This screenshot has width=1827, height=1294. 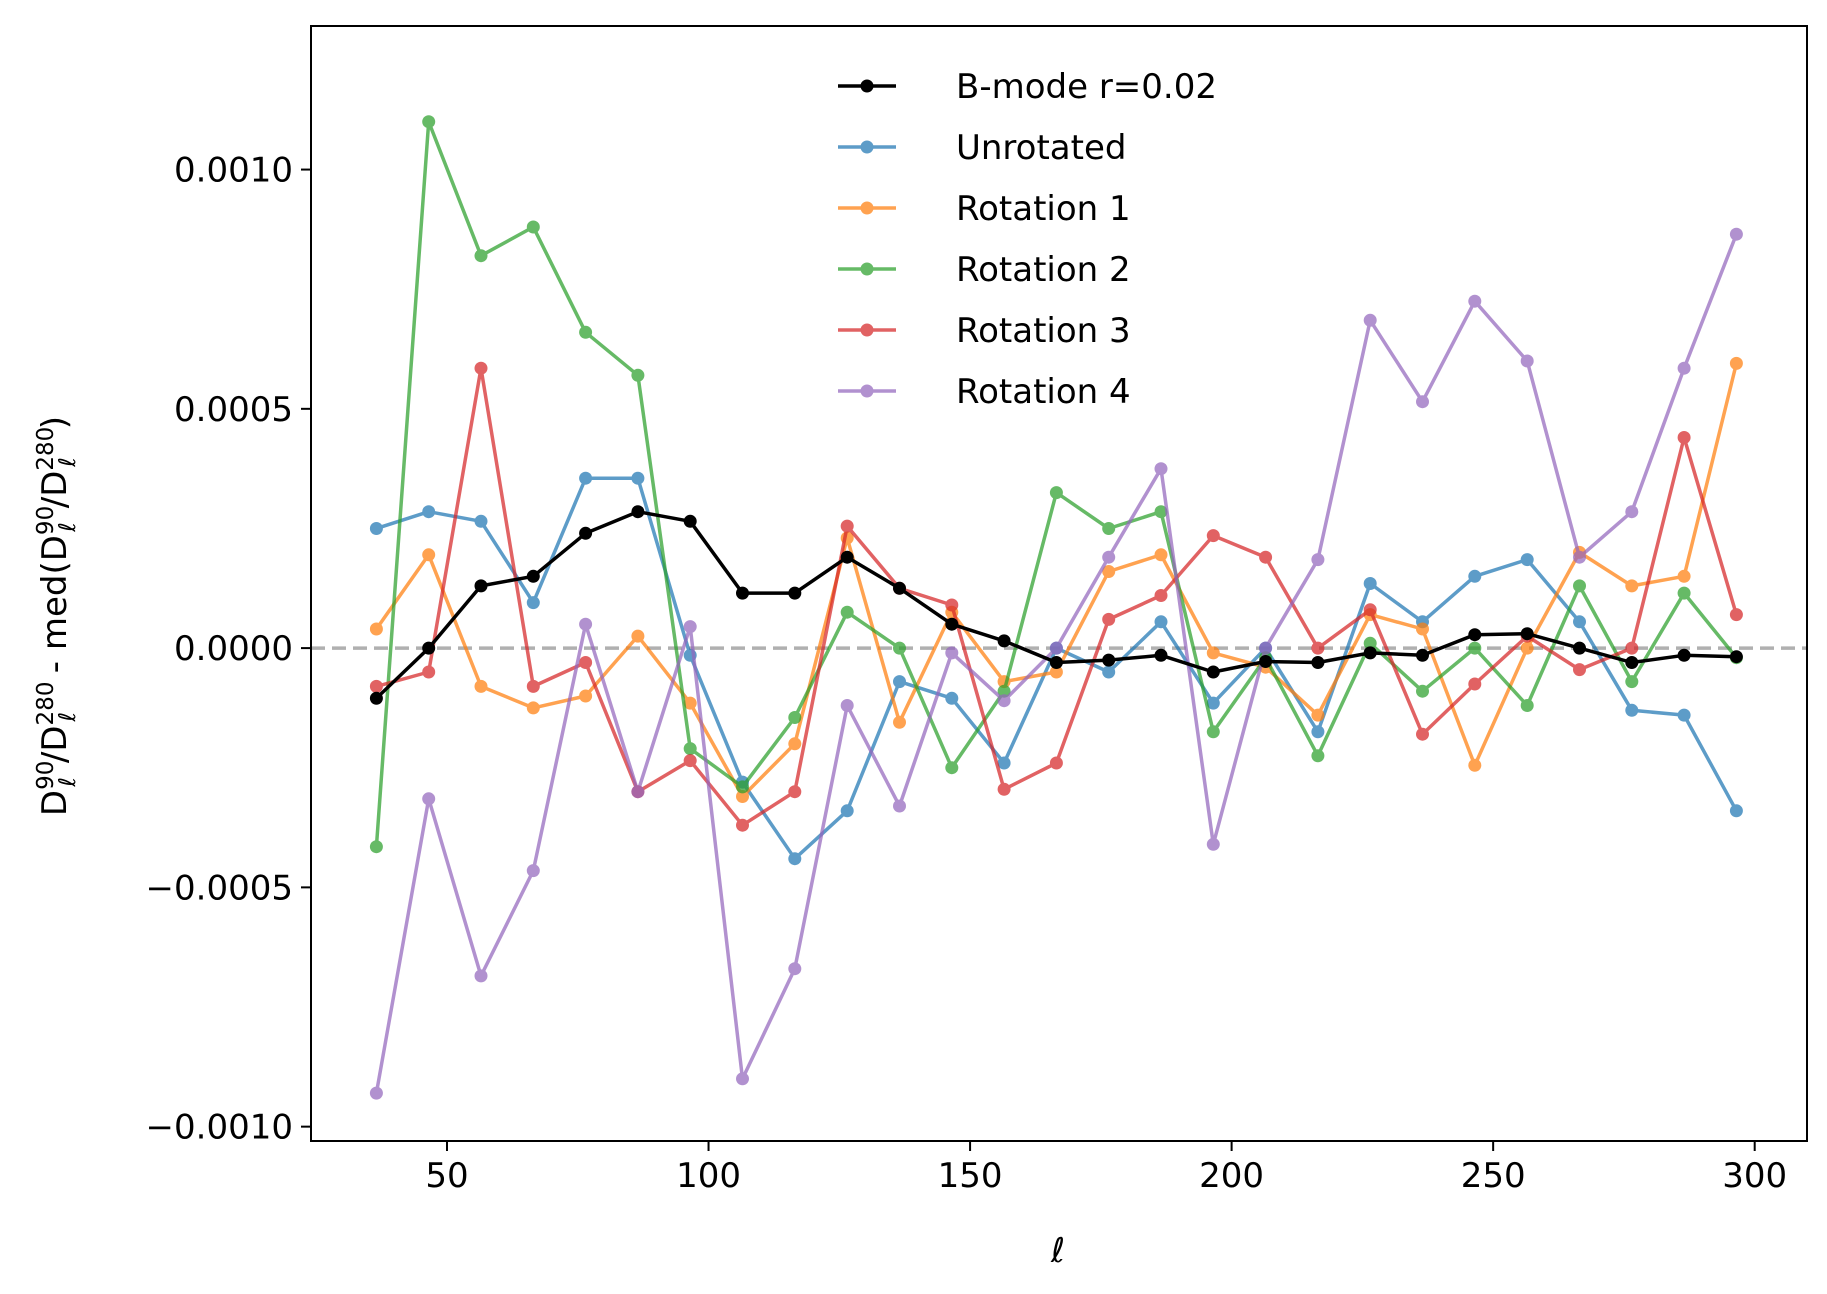 What do you see at coordinates (57, 616) in the screenshot?
I see `y-axis-label: D90ℓ/D280ℓ - med(D90ℓ/D280ℓ)` at bounding box center [57, 616].